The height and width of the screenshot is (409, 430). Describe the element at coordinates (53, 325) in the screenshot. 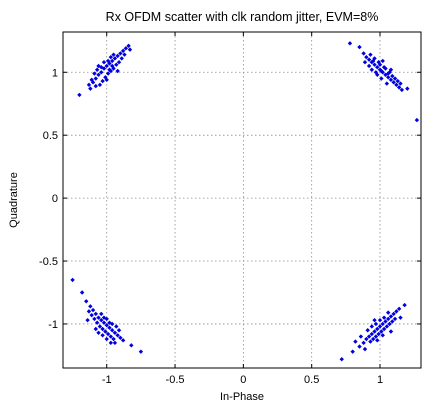

I see `y-tick-label: -1` at that location.